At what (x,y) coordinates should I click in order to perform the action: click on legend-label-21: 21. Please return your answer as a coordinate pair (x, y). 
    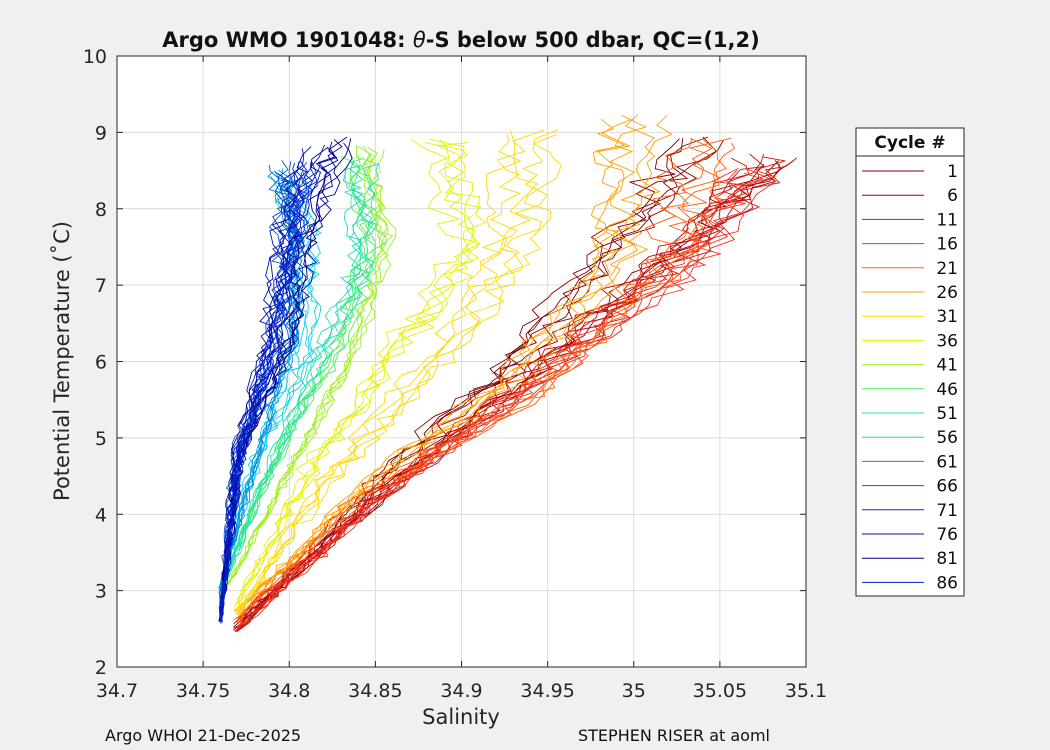
    Looking at the image, I should click on (947, 269).